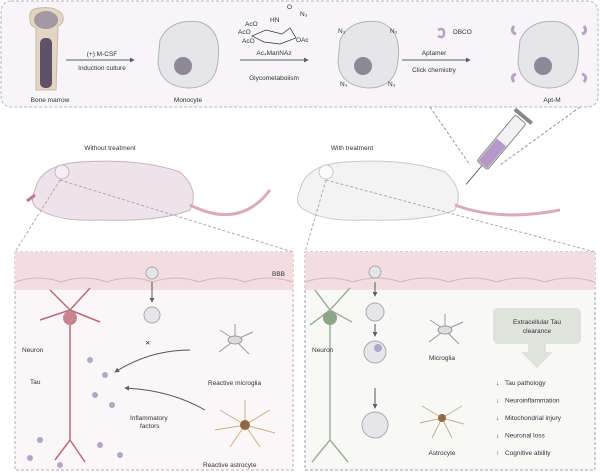 This screenshot has height=473, width=600. Describe the element at coordinates (109, 148) in the screenshot. I see `without-treatment-label: Without treatment` at that location.